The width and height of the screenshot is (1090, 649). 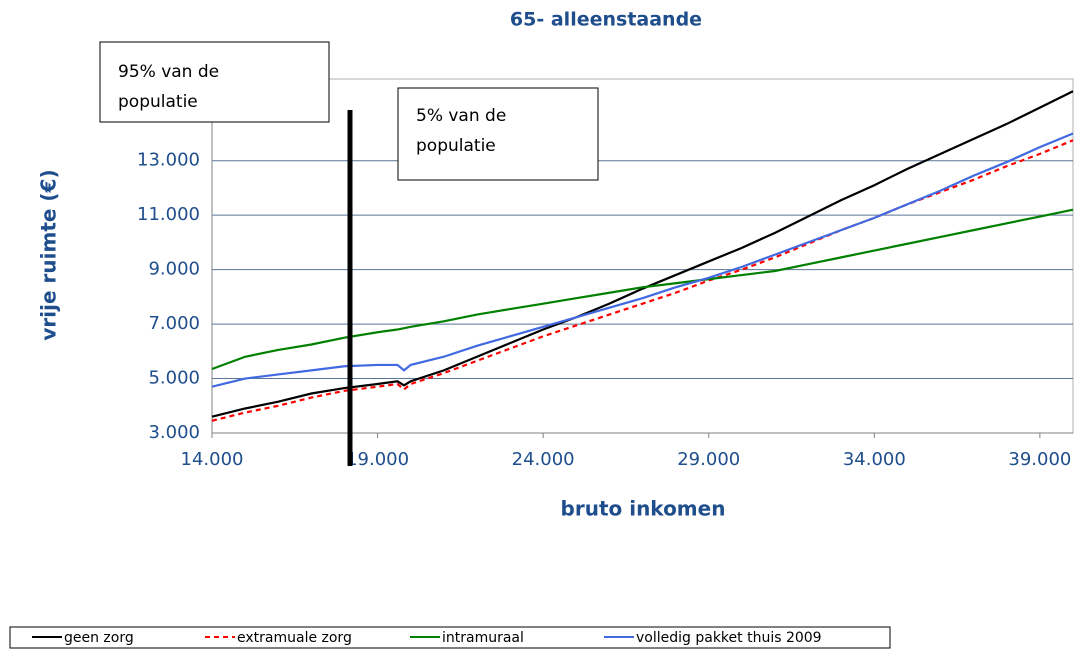 I want to click on y-tick-label: 5.000, so click(x=174, y=378).